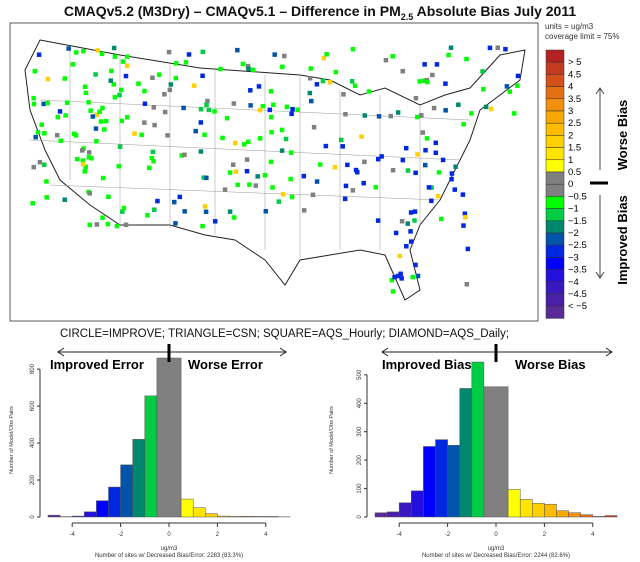  I want to click on x-tick-label: -2, so click(448, 535).